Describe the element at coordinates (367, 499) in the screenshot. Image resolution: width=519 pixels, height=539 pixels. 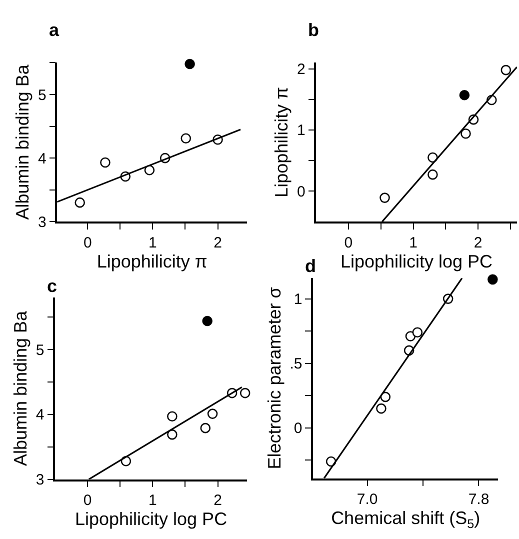
I see `x-tick-label: 7.0` at that location.